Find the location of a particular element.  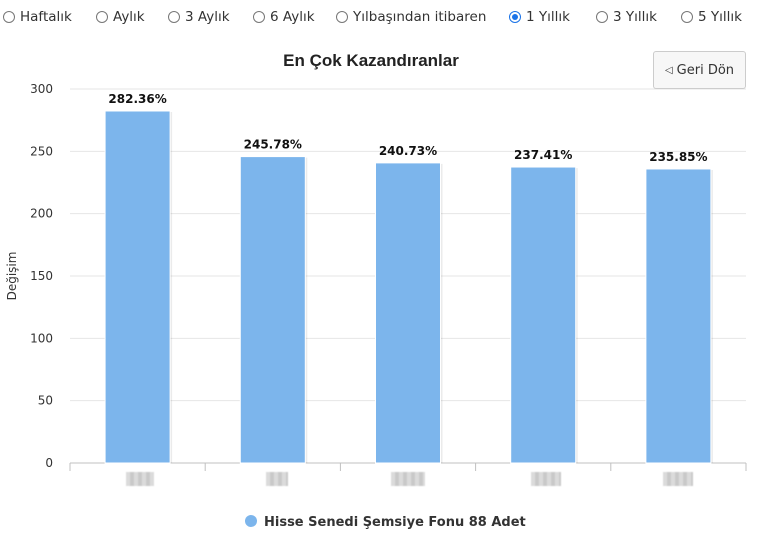

y-tick-label: 200 is located at coordinates (41, 214).